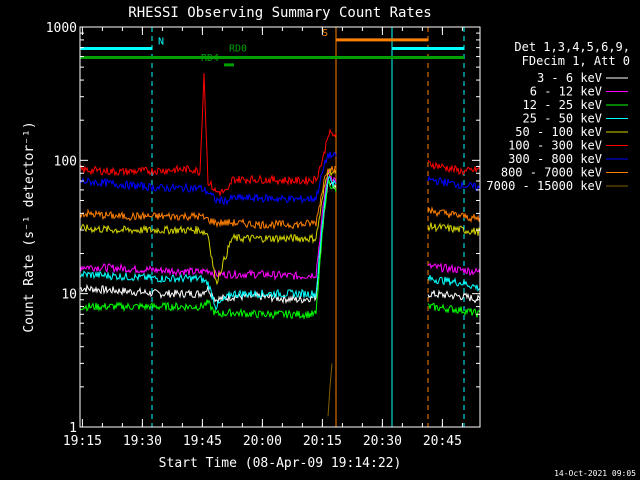  I want to click on y-tick-label-1: 10, so click(69, 295).